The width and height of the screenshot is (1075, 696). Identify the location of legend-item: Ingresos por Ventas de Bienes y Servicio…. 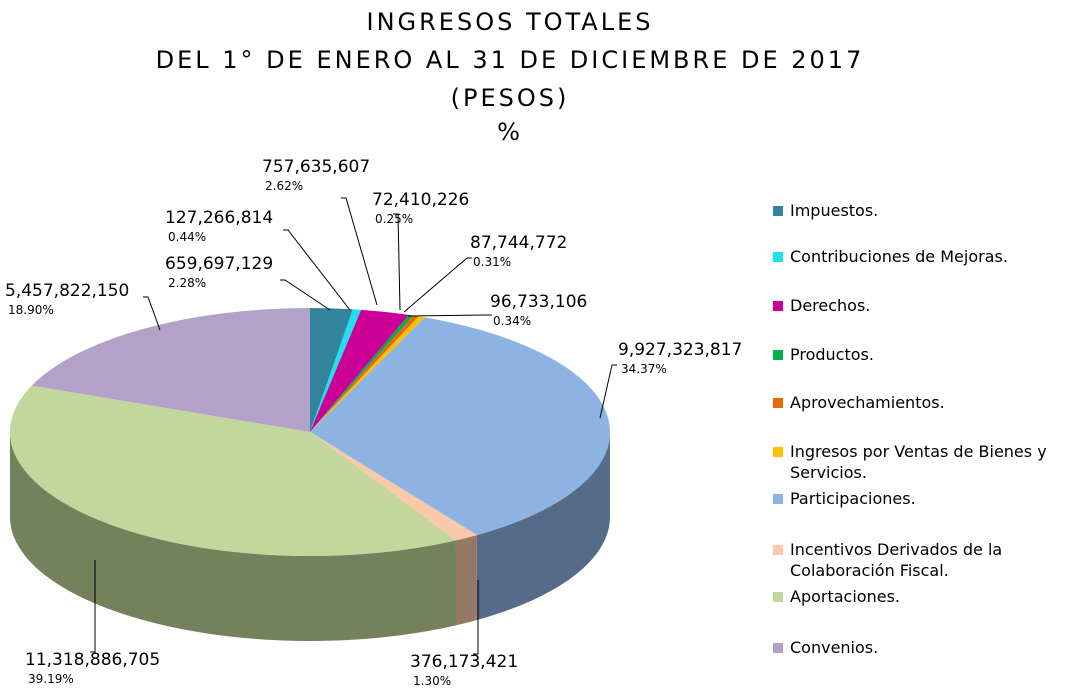
(923, 462).